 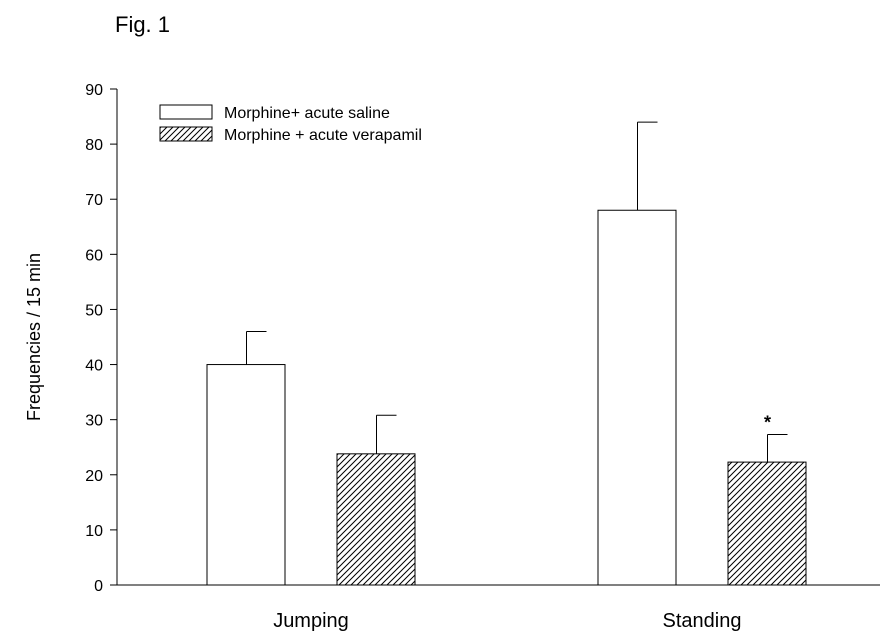 I want to click on y-tick-label: 90, so click(x=94, y=90).